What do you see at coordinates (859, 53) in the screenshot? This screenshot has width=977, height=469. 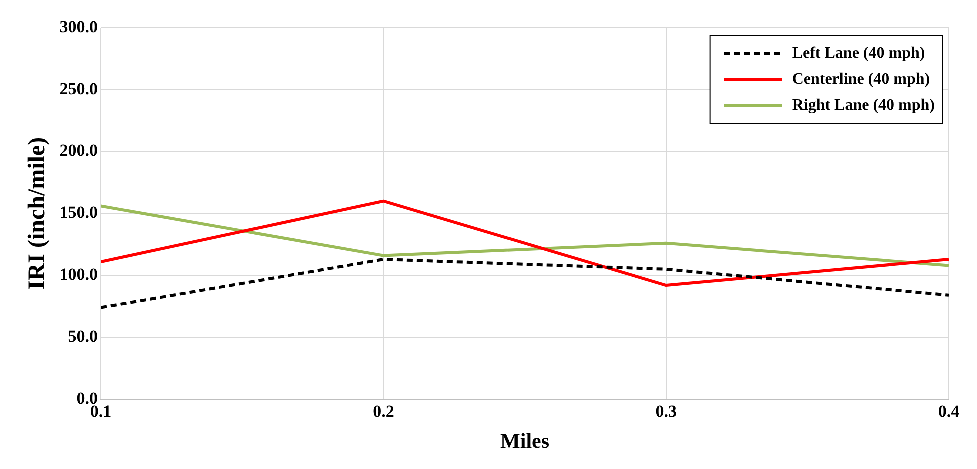 I see `legend-label: Left Lane (40 mph)` at bounding box center [859, 53].